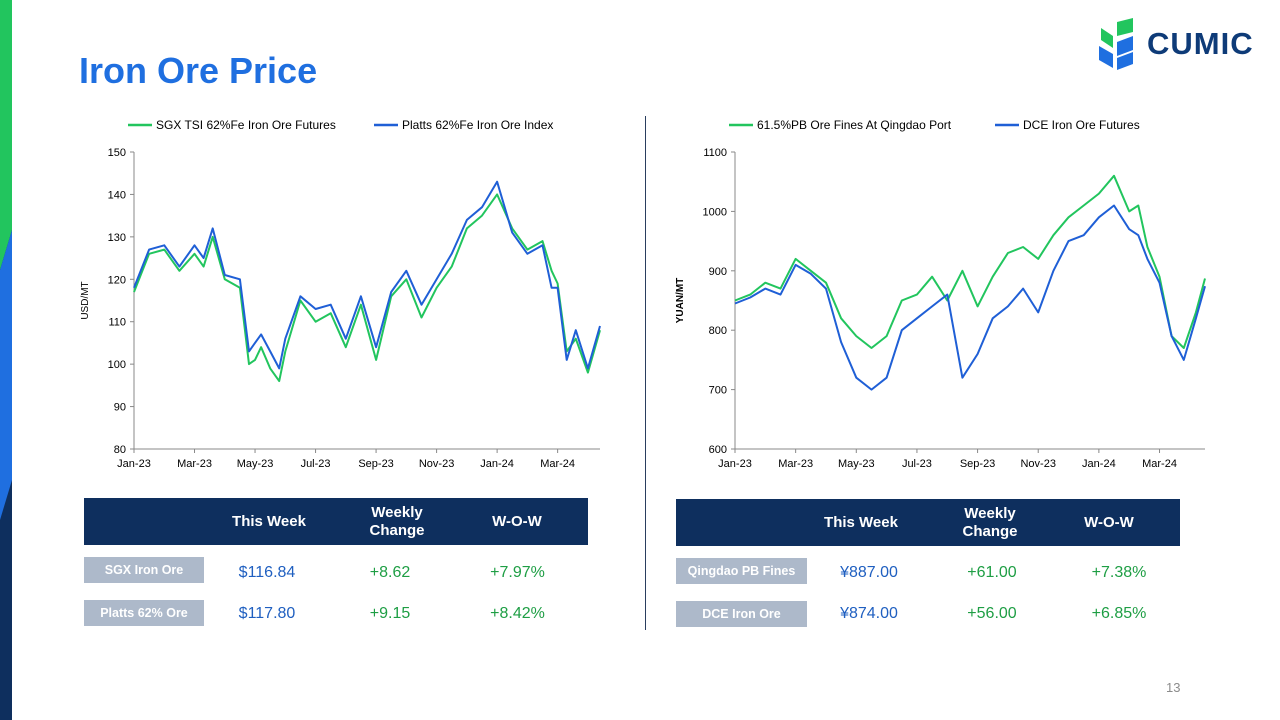 The width and height of the screenshot is (1280, 720). Describe the element at coordinates (144, 613) in the screenshot. I see `row-label-platts: Platts 62% Ore` at that location.